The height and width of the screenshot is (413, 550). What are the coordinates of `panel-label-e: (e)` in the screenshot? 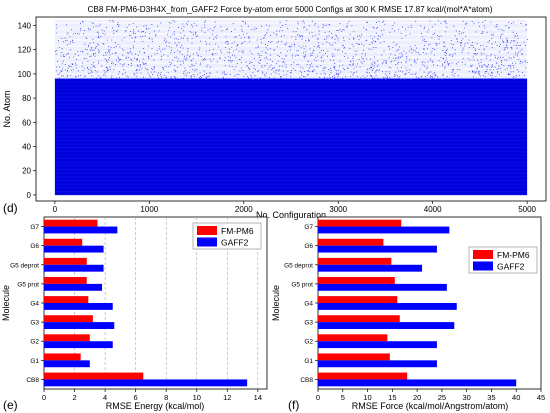 It's located at (10, 405).